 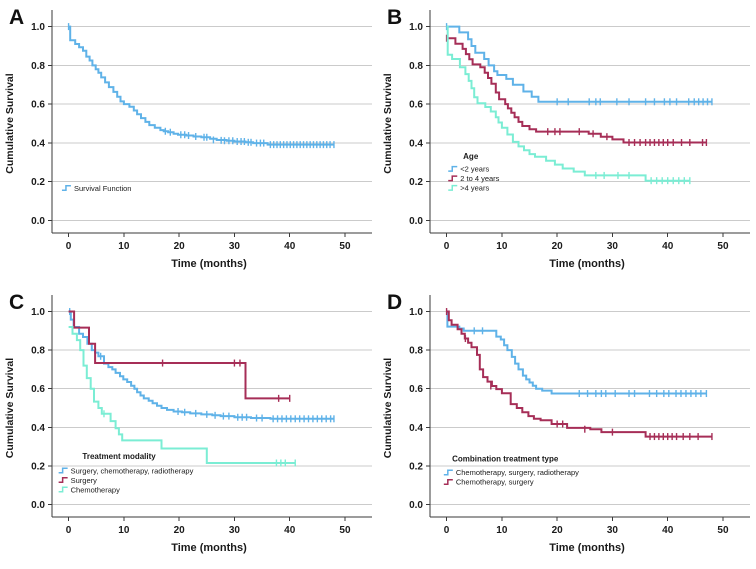 I want to click on panel-label-C: C, so click(x=16, y=302).